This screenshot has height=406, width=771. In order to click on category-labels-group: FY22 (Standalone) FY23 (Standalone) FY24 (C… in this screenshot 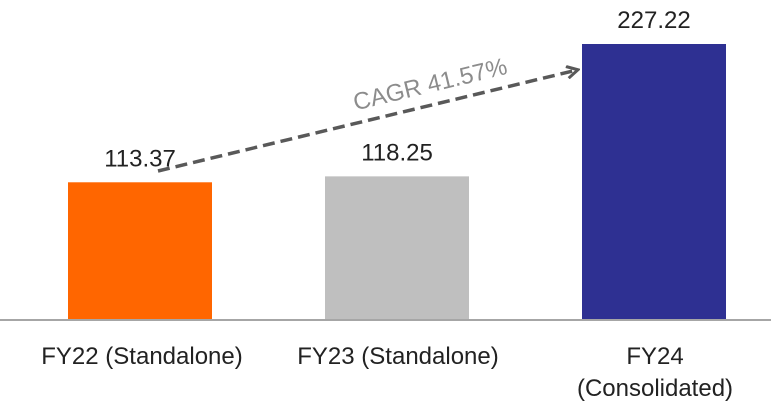, I will do `click(387, 372)`.